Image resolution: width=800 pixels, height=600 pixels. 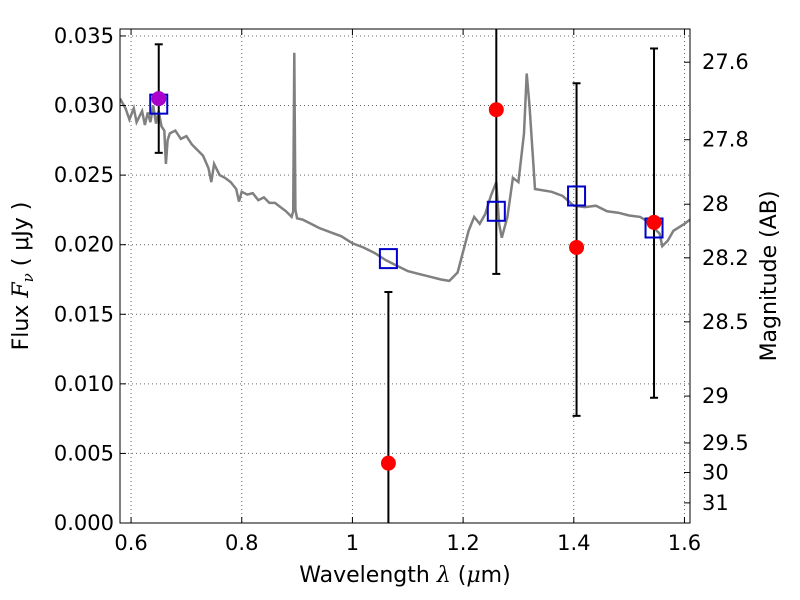 I want to click on y2-tick-label: 27.8, so click(x=725, y=140).